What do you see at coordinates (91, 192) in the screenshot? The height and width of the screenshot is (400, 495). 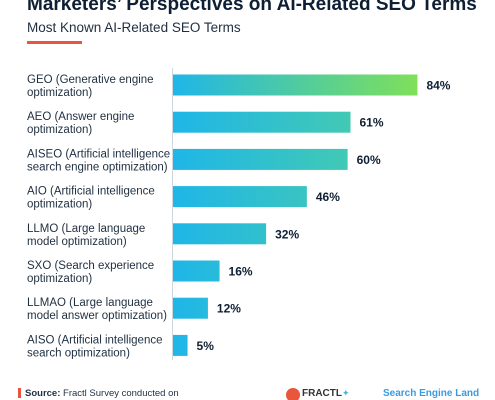 I see `category-label-line: AIO (Artificial intelligence` at bounding box center [91, 192].